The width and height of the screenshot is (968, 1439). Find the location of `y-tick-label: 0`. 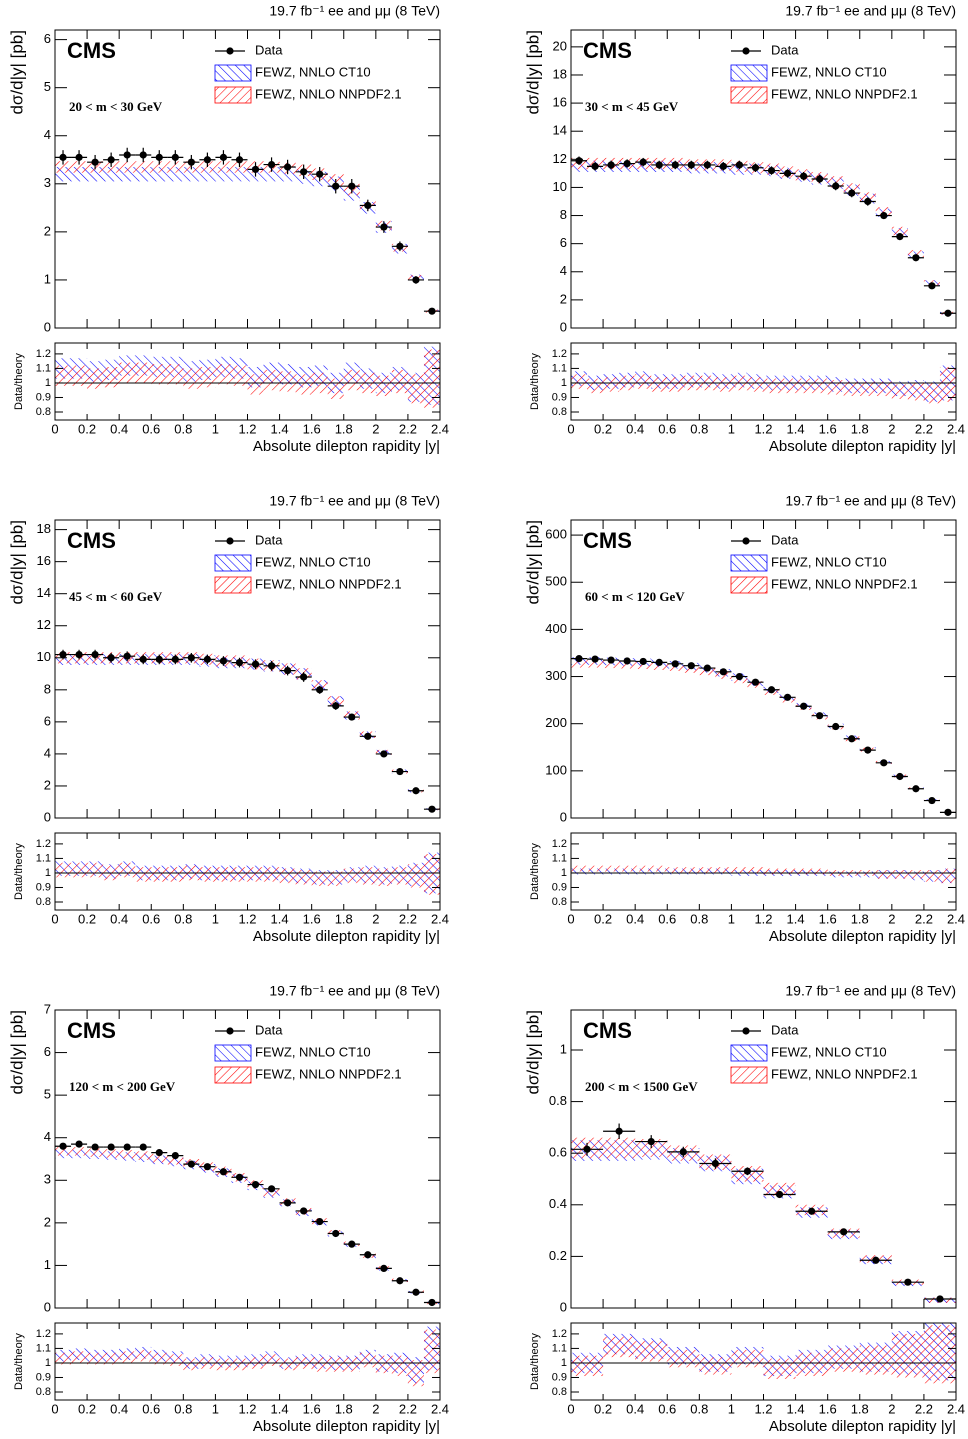

y-tick-label: 0 is located at coordinates (563, 326).